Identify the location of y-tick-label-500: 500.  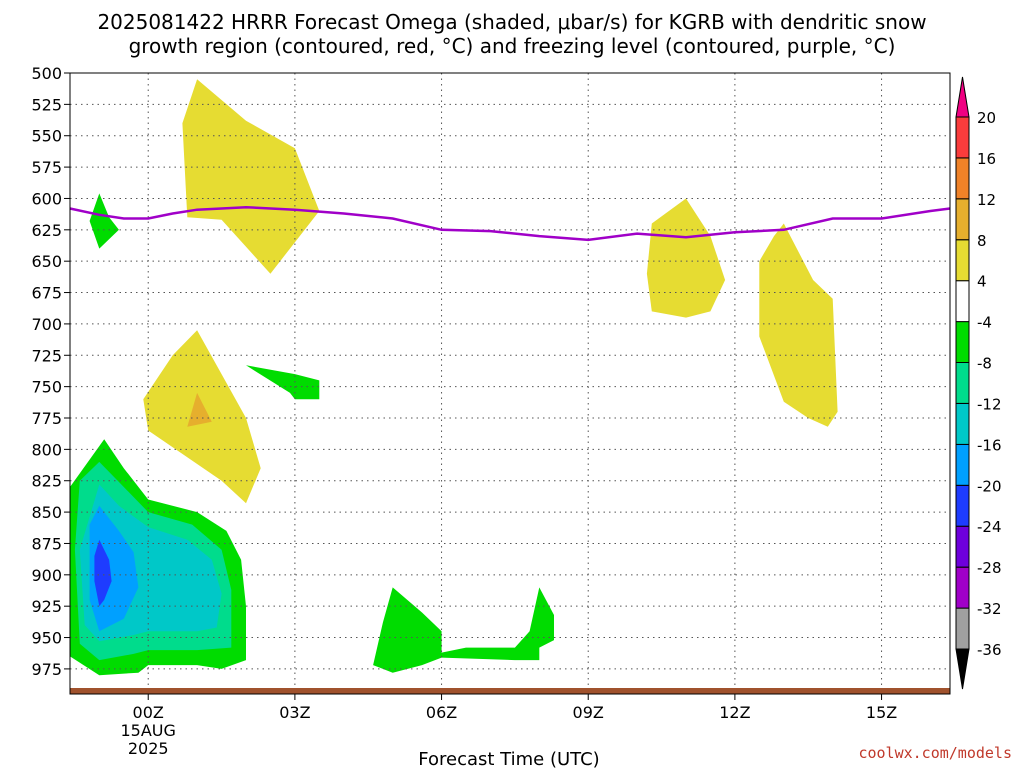
(46, 73).